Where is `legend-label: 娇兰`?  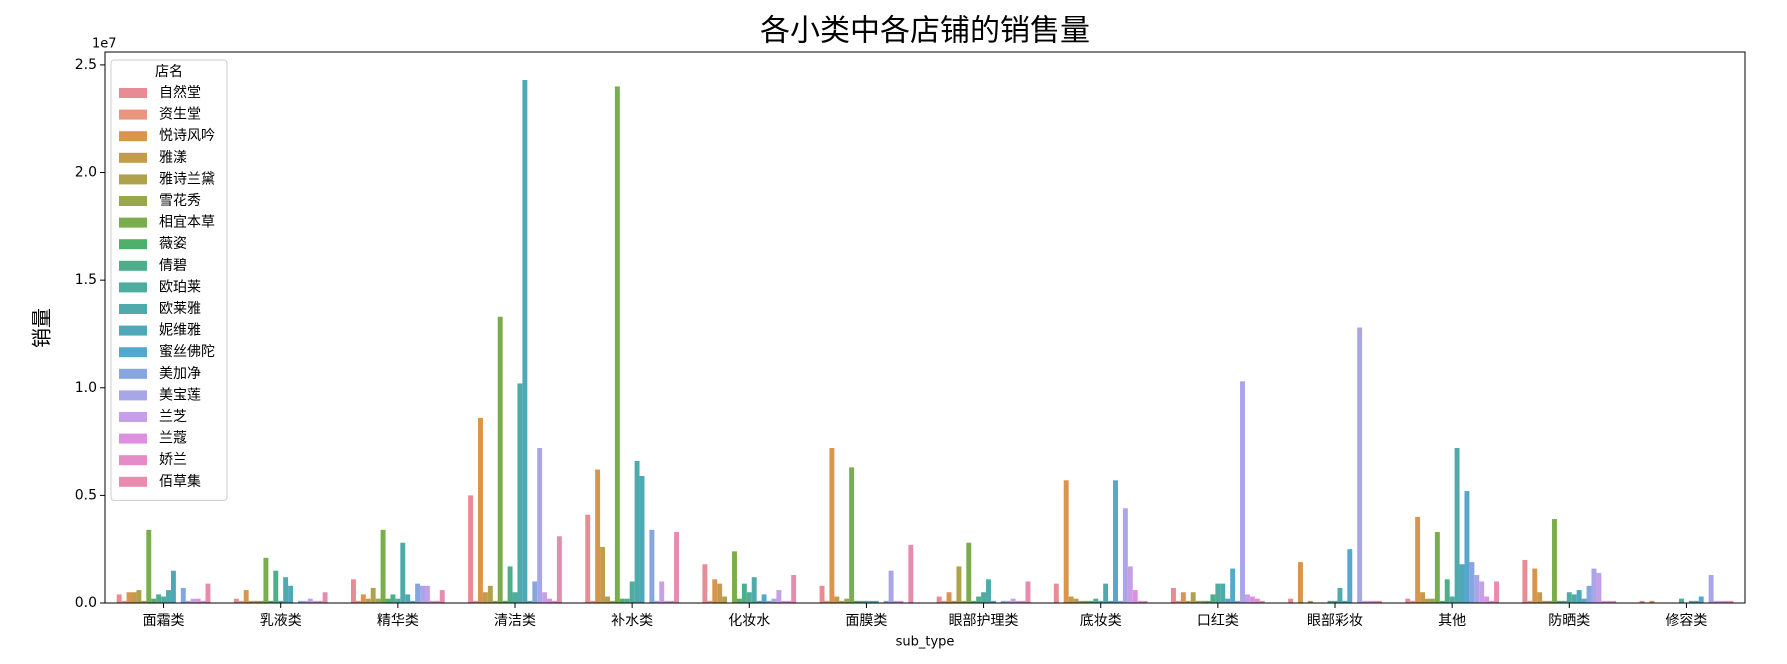 legend-label: 娇兰 is located at coordinates (173, 460).